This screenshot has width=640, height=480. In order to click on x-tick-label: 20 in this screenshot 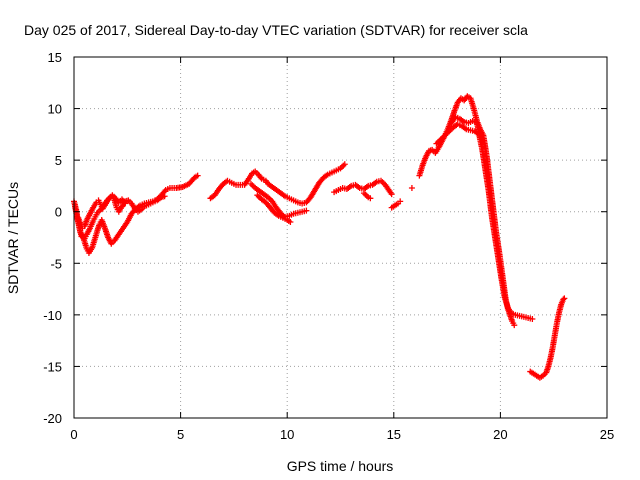, I will do `click(500, 434)`.